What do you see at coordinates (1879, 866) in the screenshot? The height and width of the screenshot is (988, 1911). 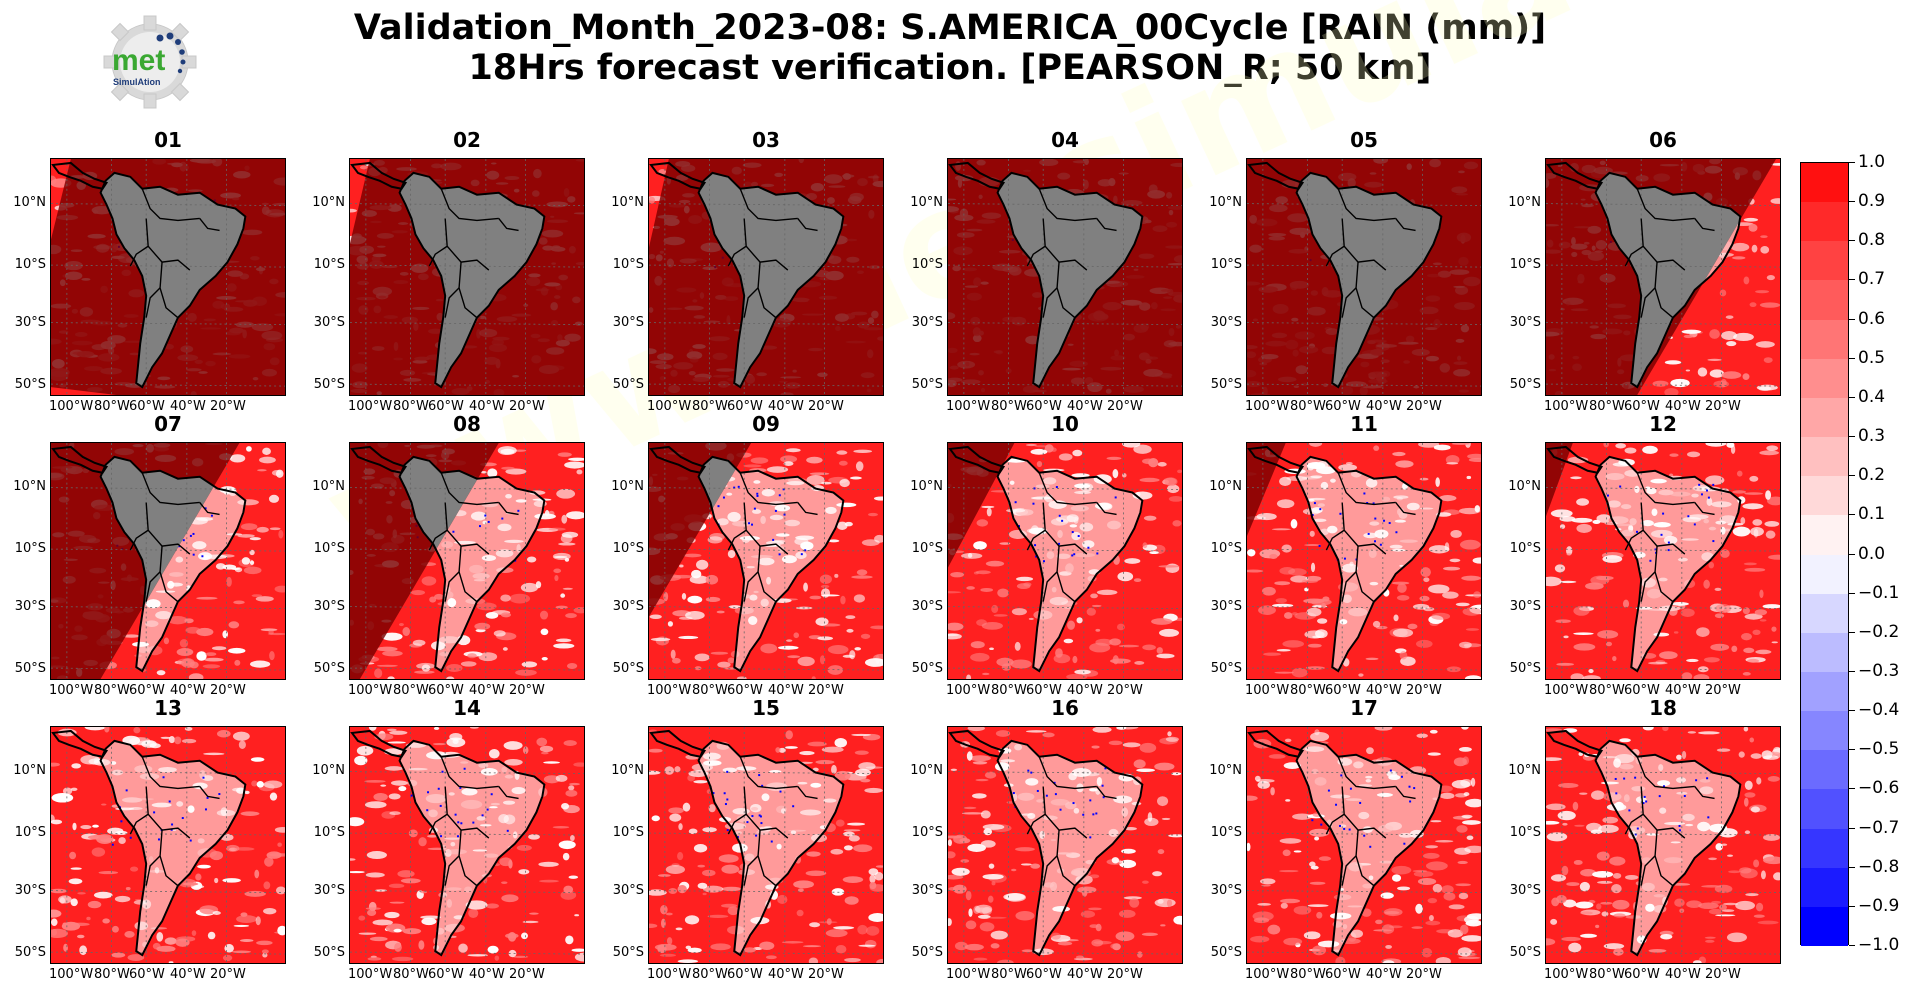 I see `colorbar-tick-label: −0.8` at bounding box center [1879, 866].